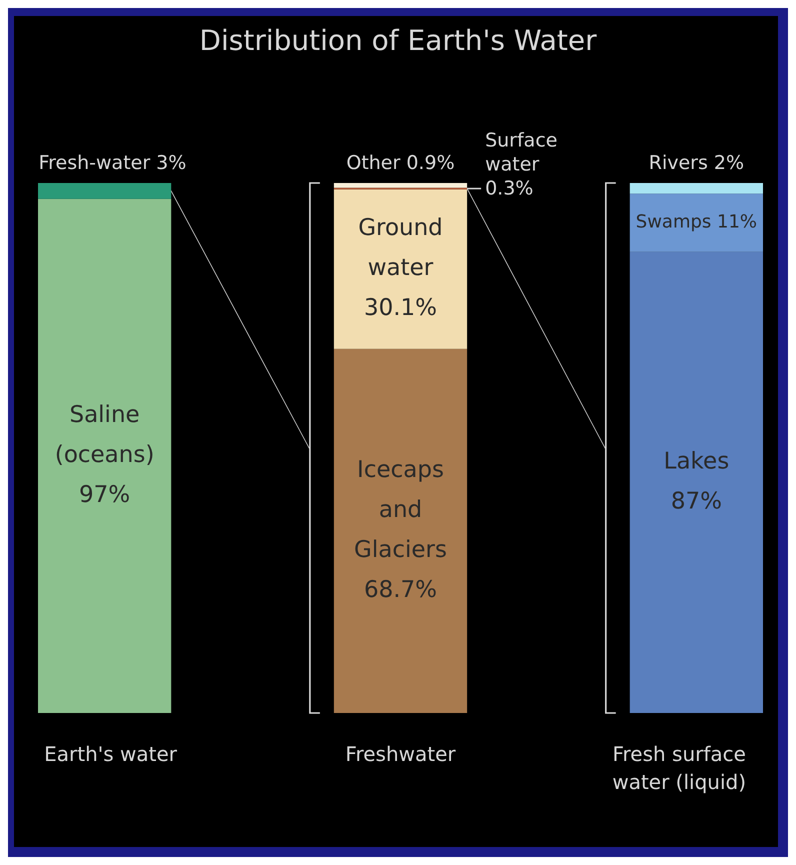 This screenshot has height=865, width=796. What do you see at coordinates (400, 248) in the screenshot?
I see `series-label: Ground water` at bounding box center [400, 248].